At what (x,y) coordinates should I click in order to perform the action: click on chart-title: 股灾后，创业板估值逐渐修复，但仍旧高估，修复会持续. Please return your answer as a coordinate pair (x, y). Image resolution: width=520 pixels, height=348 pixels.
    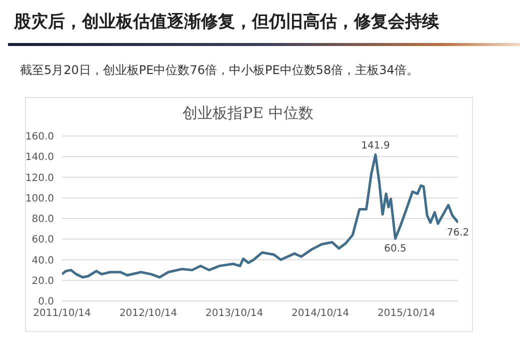
    Looking at the image, I should click on (226, 22).